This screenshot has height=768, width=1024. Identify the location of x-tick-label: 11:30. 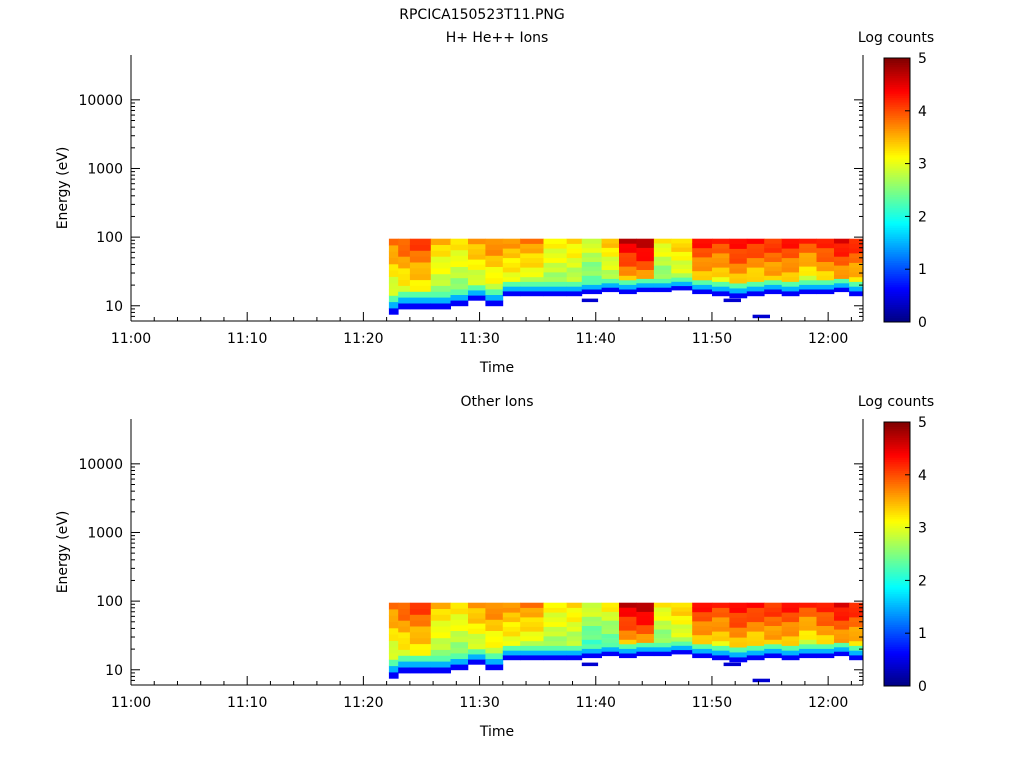
(479, 703).